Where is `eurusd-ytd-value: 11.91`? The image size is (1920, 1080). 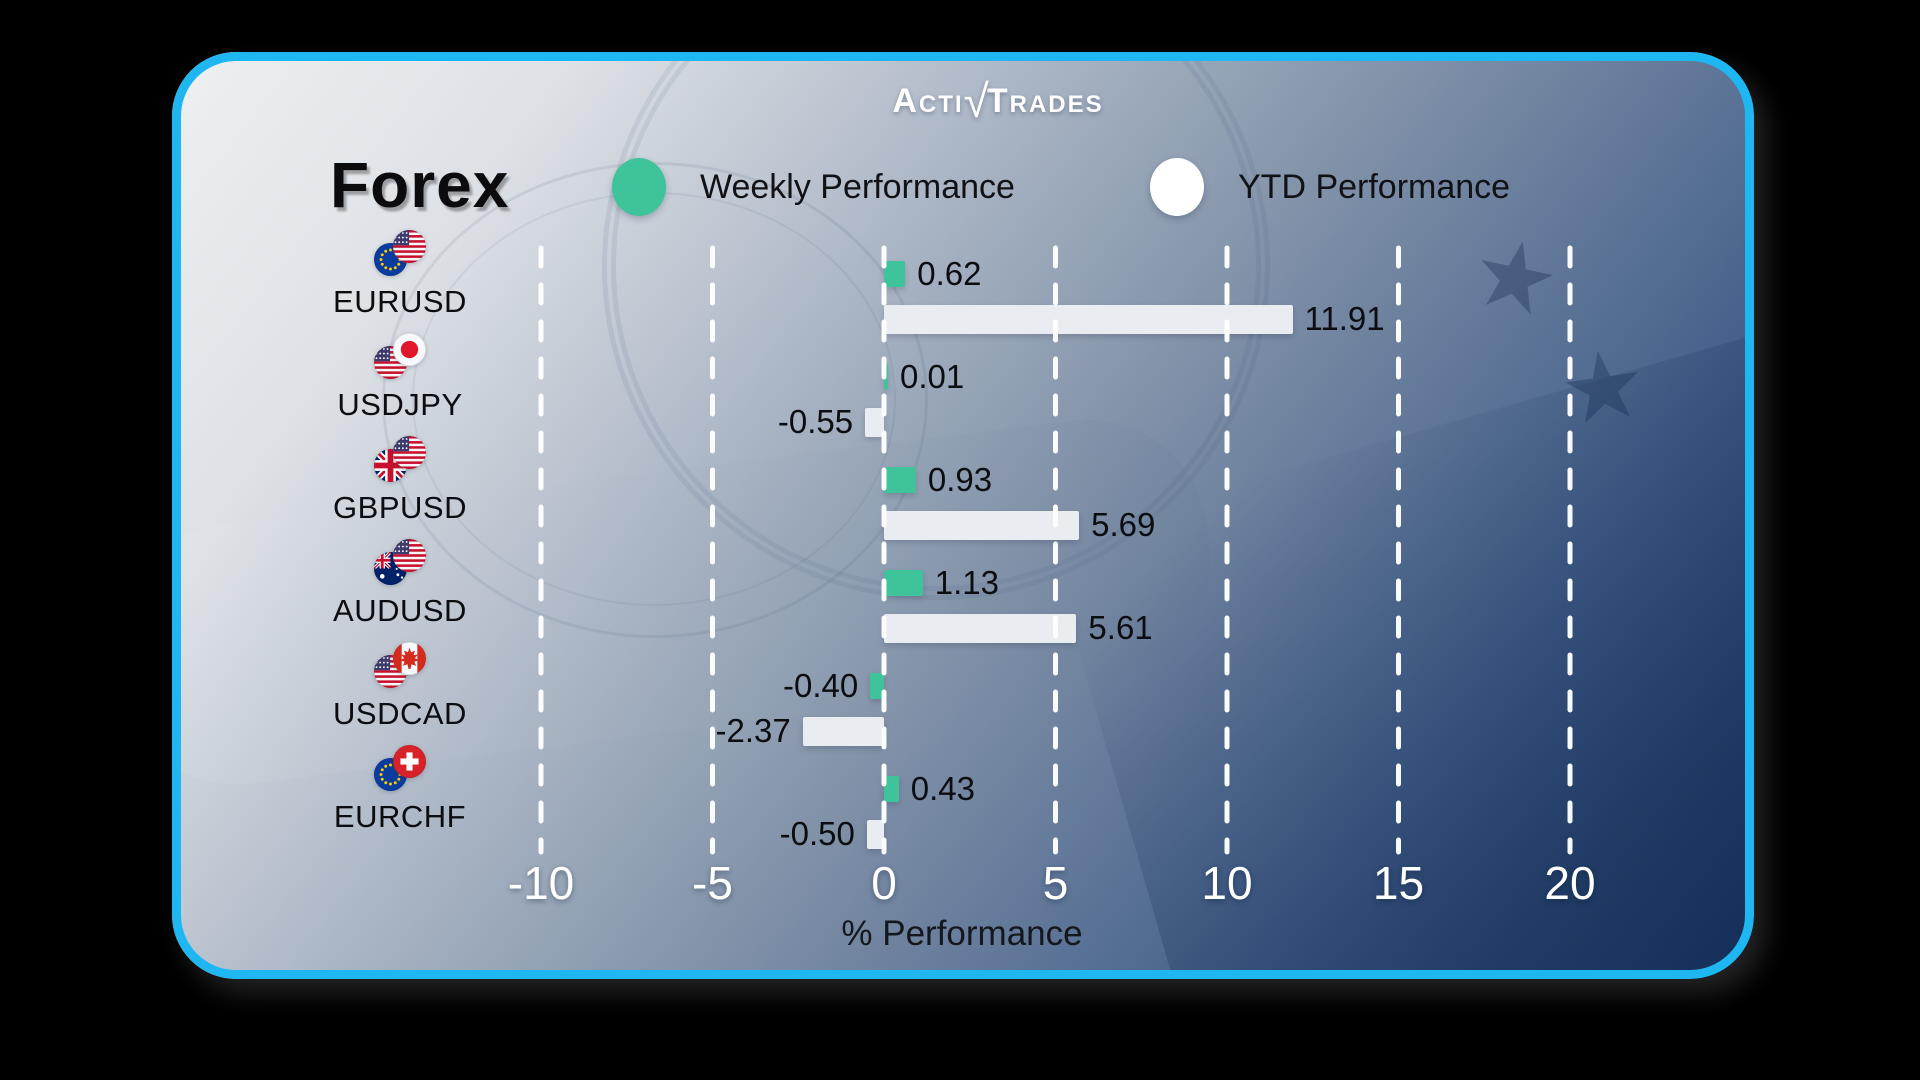 eurusd-ytd-value: 11.91 is located at coordinates (1344, 318).